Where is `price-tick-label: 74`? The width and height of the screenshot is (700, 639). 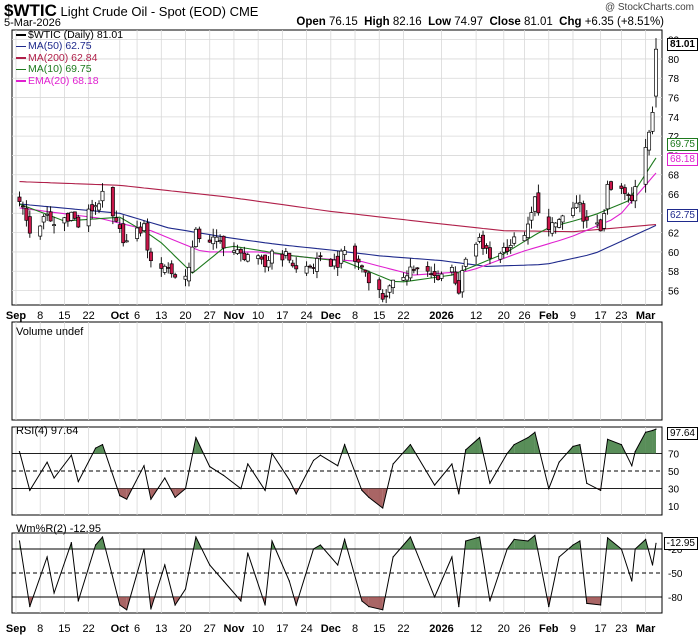
price-tick-label: 74 is located at coordinates (674, 118).